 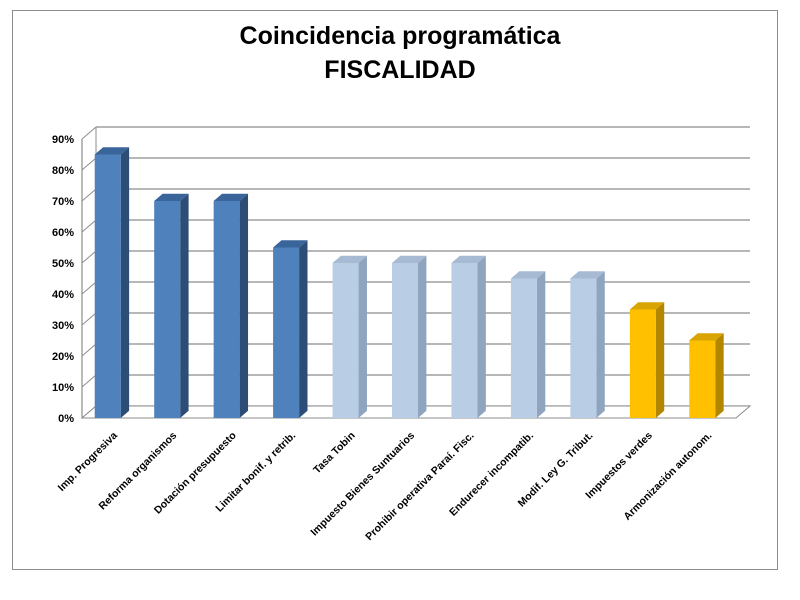 I want to click on y-tick-label: 0%, so click(x=66, y=419).